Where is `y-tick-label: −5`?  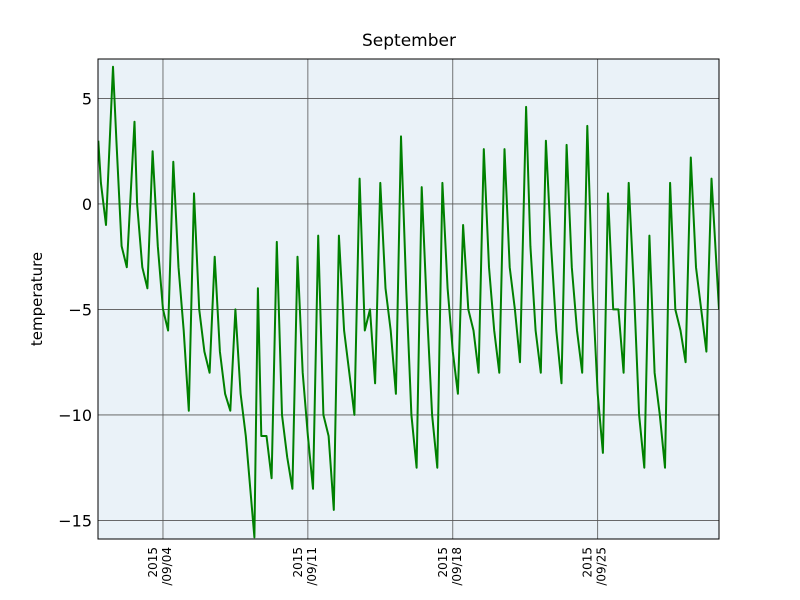 y-tick-label: −5 is located at coordinates (80, 309).